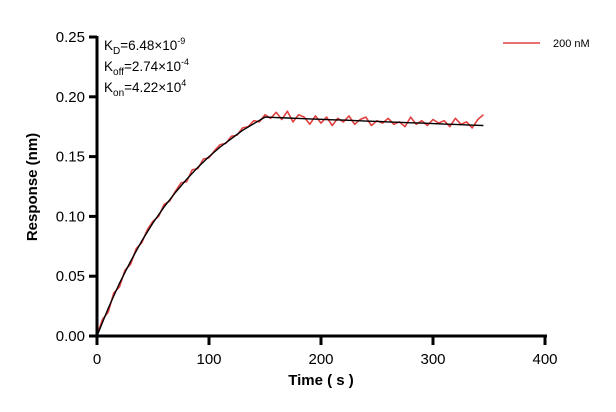 The image size is (616, 412). Describe the element at coordinates (208, 359) in the screenshot. I see `x-tick-label: 100` at that location.